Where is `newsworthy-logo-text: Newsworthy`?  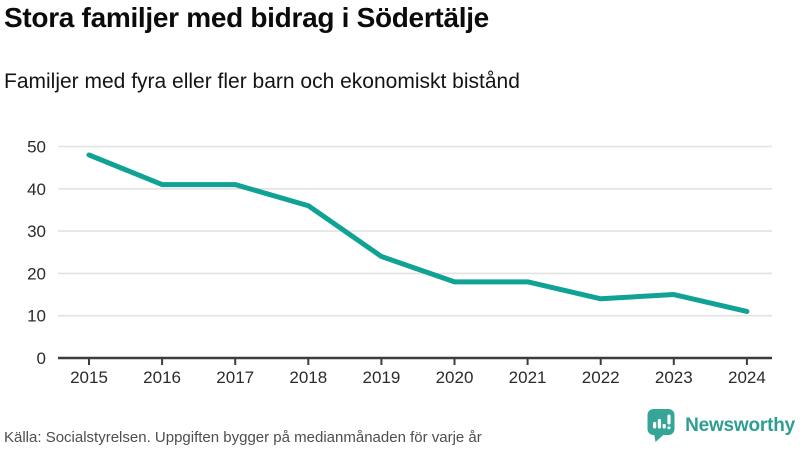 newsworthy-logo-text: Newsworthy is located at coordinates (740, 425).